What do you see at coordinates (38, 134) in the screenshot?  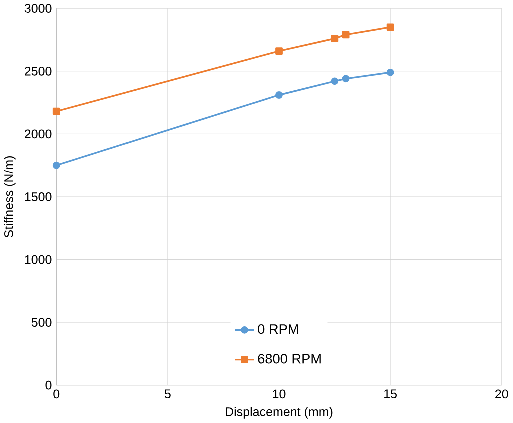 I see `y-tick-label: 2000` at bounding box center [38, 134].